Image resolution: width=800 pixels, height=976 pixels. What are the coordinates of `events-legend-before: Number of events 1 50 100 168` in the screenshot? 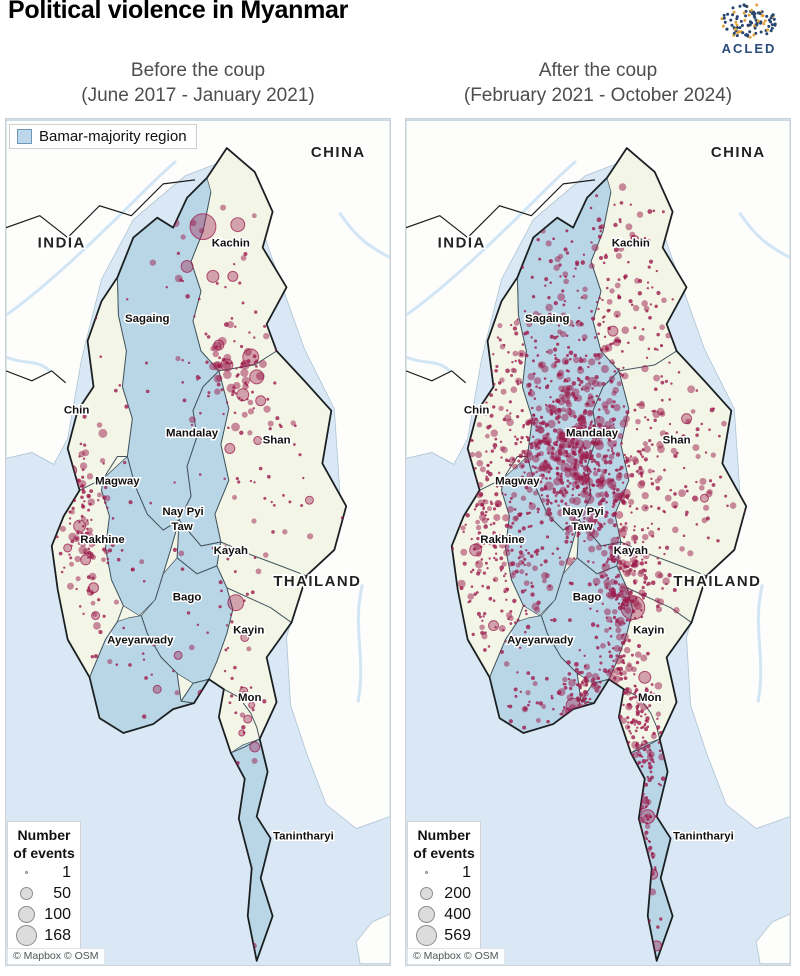 It's located at (44, 886).